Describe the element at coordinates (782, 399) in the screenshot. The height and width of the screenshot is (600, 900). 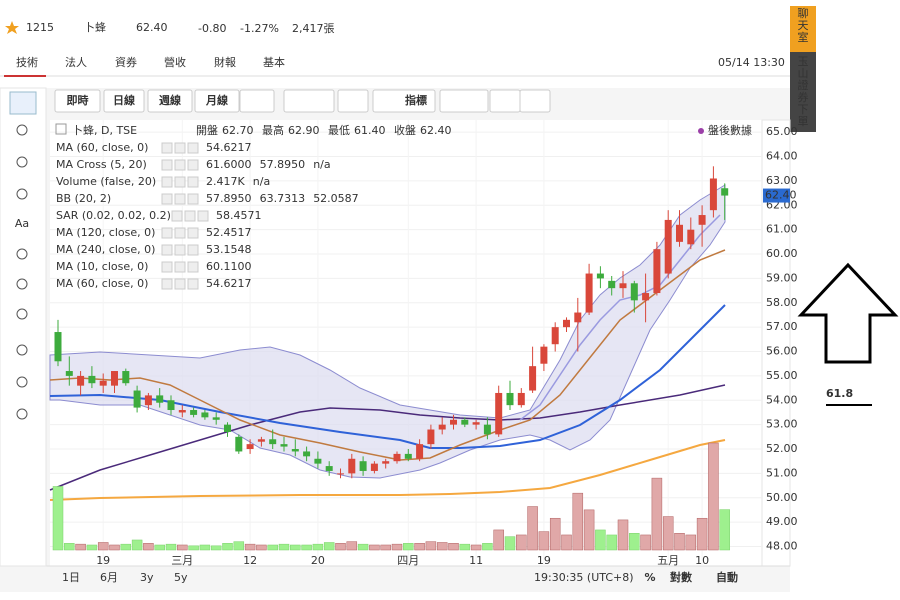
I see `y-tick-label: 54.00` at that location.